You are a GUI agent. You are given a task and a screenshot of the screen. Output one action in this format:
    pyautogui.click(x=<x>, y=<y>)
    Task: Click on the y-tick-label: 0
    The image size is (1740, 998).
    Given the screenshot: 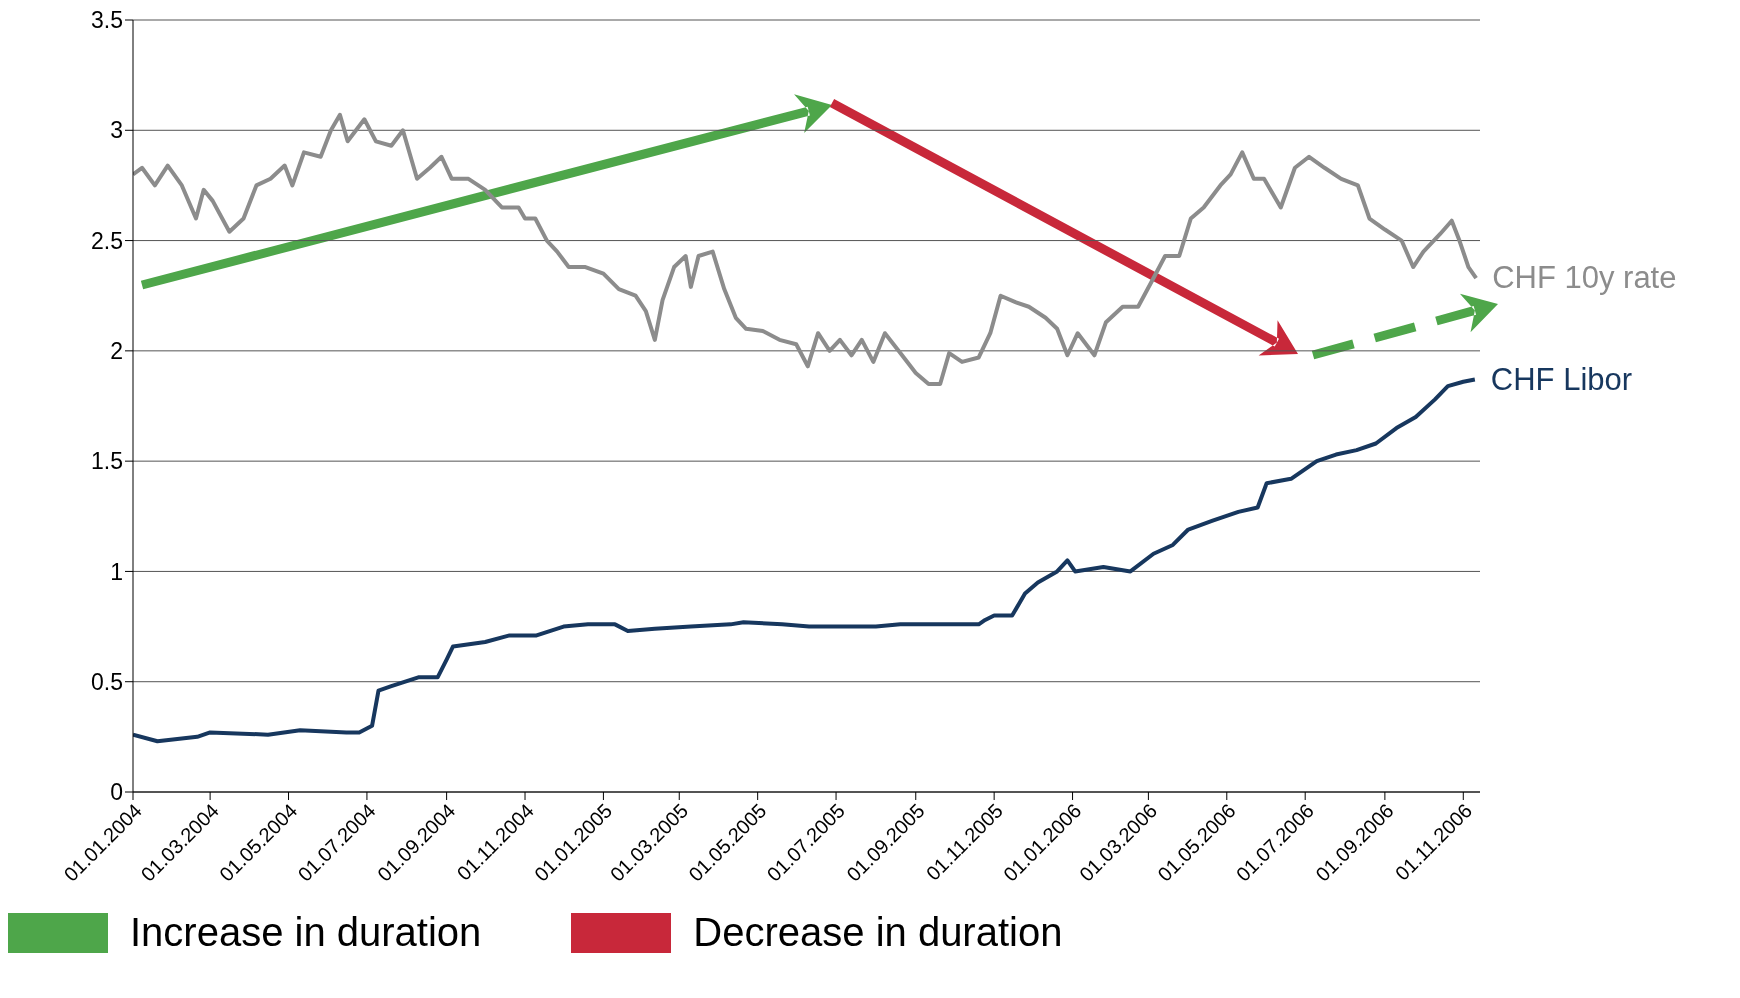 What is the action you would take?
    pyautogui.click(x=116, y=792)
    